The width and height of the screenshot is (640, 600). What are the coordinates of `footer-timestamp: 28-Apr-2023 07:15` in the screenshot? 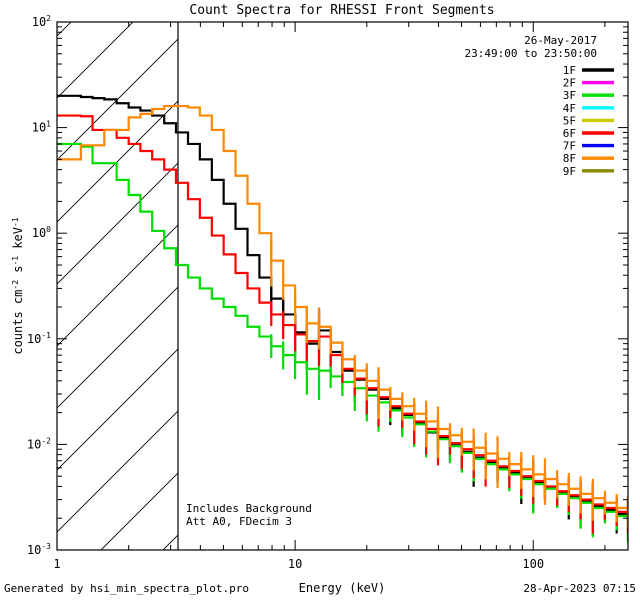 It's located at (579, 588).